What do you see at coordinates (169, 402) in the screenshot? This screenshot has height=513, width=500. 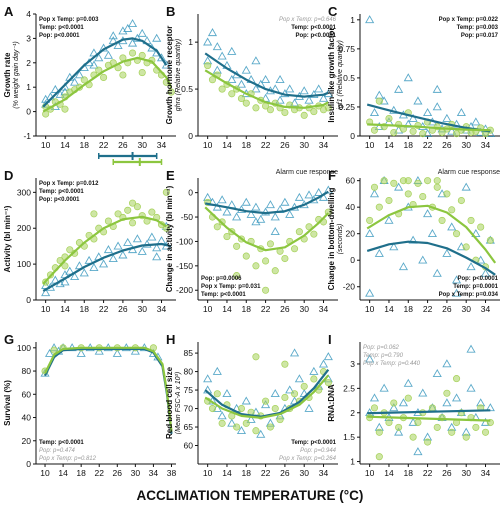 I see `y-axis-label: Red blood cell size` at bounding box center [169, 402].